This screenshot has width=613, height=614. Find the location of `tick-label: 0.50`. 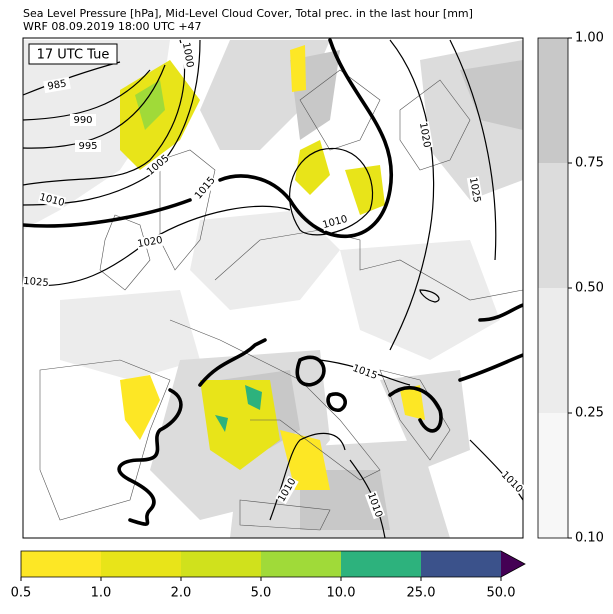

tick-label: 0.50 is located at coordinates (589, 288).